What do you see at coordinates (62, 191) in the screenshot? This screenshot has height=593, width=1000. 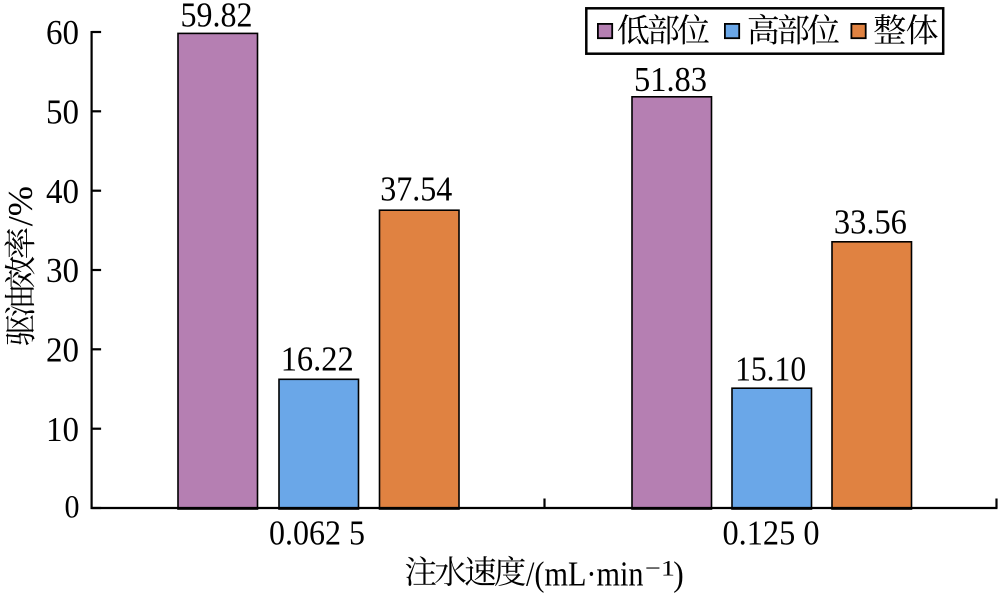 I see `svg-text: 40` at bounding box center [62, 191].